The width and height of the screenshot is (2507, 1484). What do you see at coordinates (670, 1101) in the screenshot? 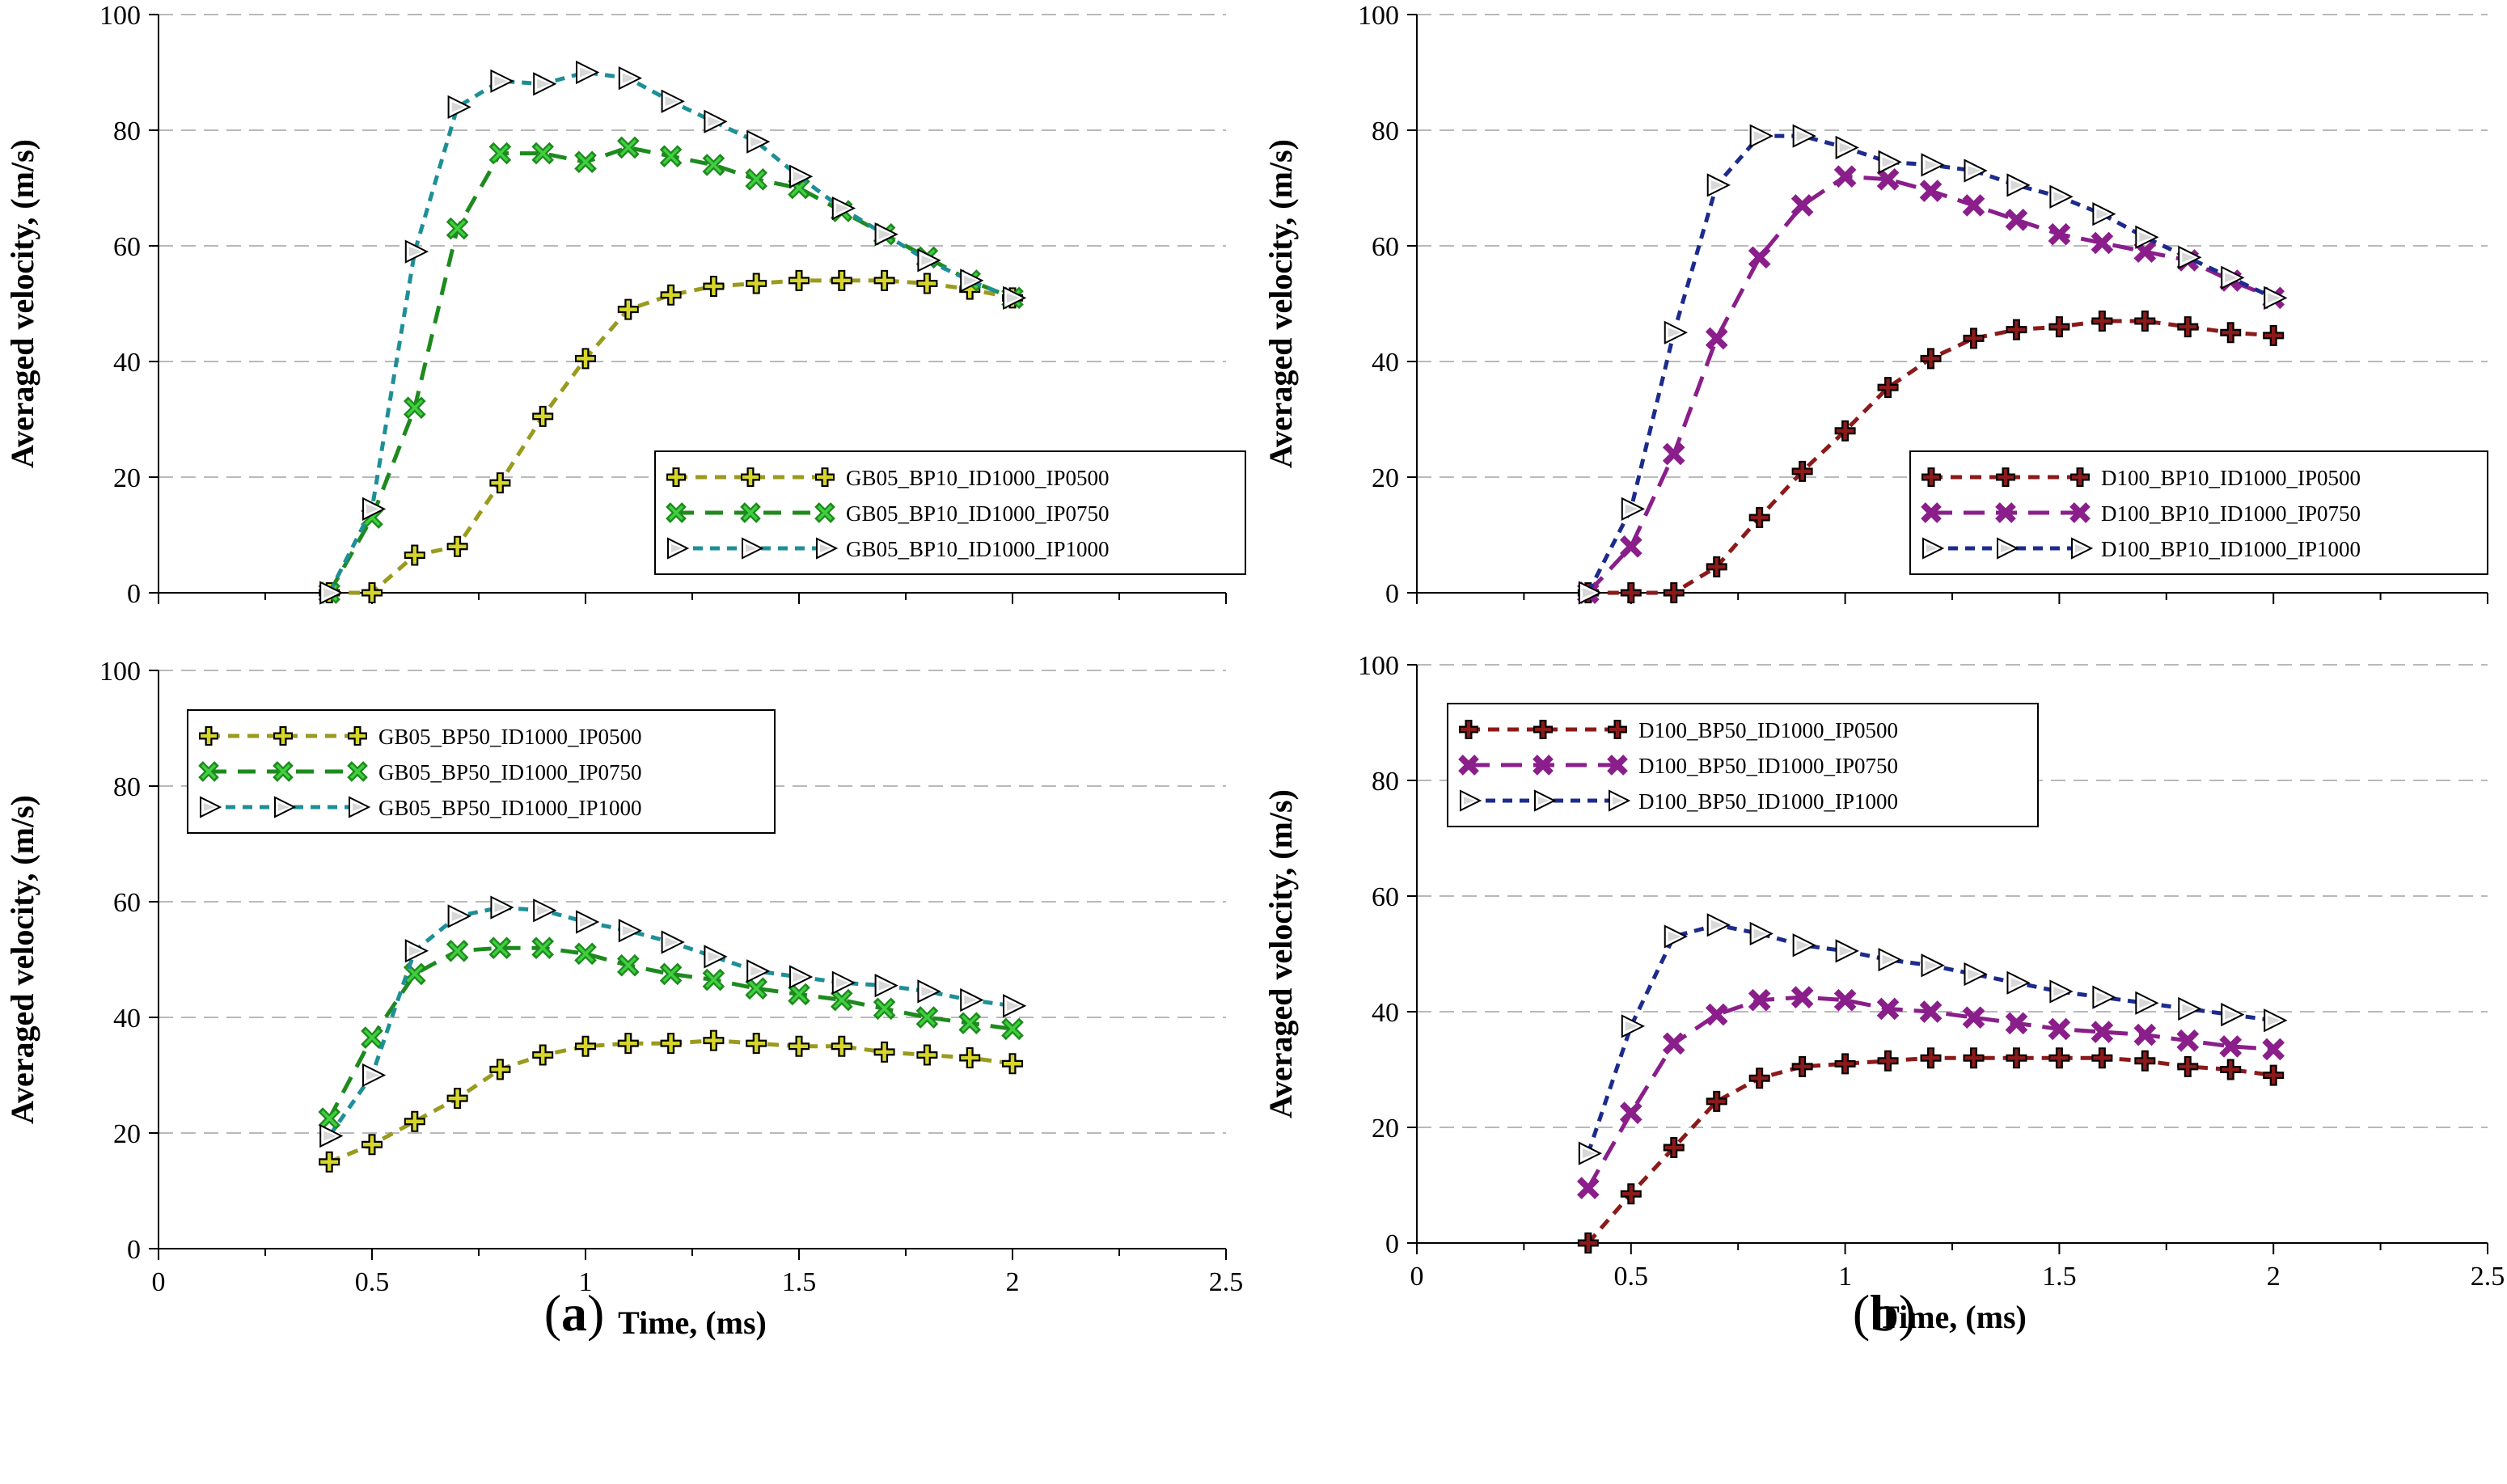
I see `series-line-plus` at bounding box center [670, 1101].